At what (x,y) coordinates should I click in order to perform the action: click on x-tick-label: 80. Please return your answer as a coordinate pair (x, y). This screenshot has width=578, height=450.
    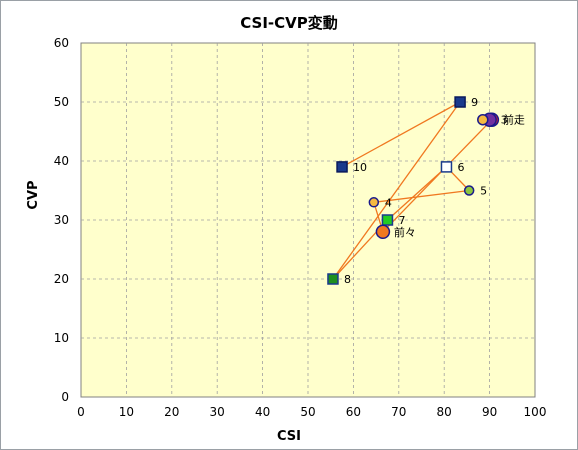
    Looking at the image, I should click on (444, 412).